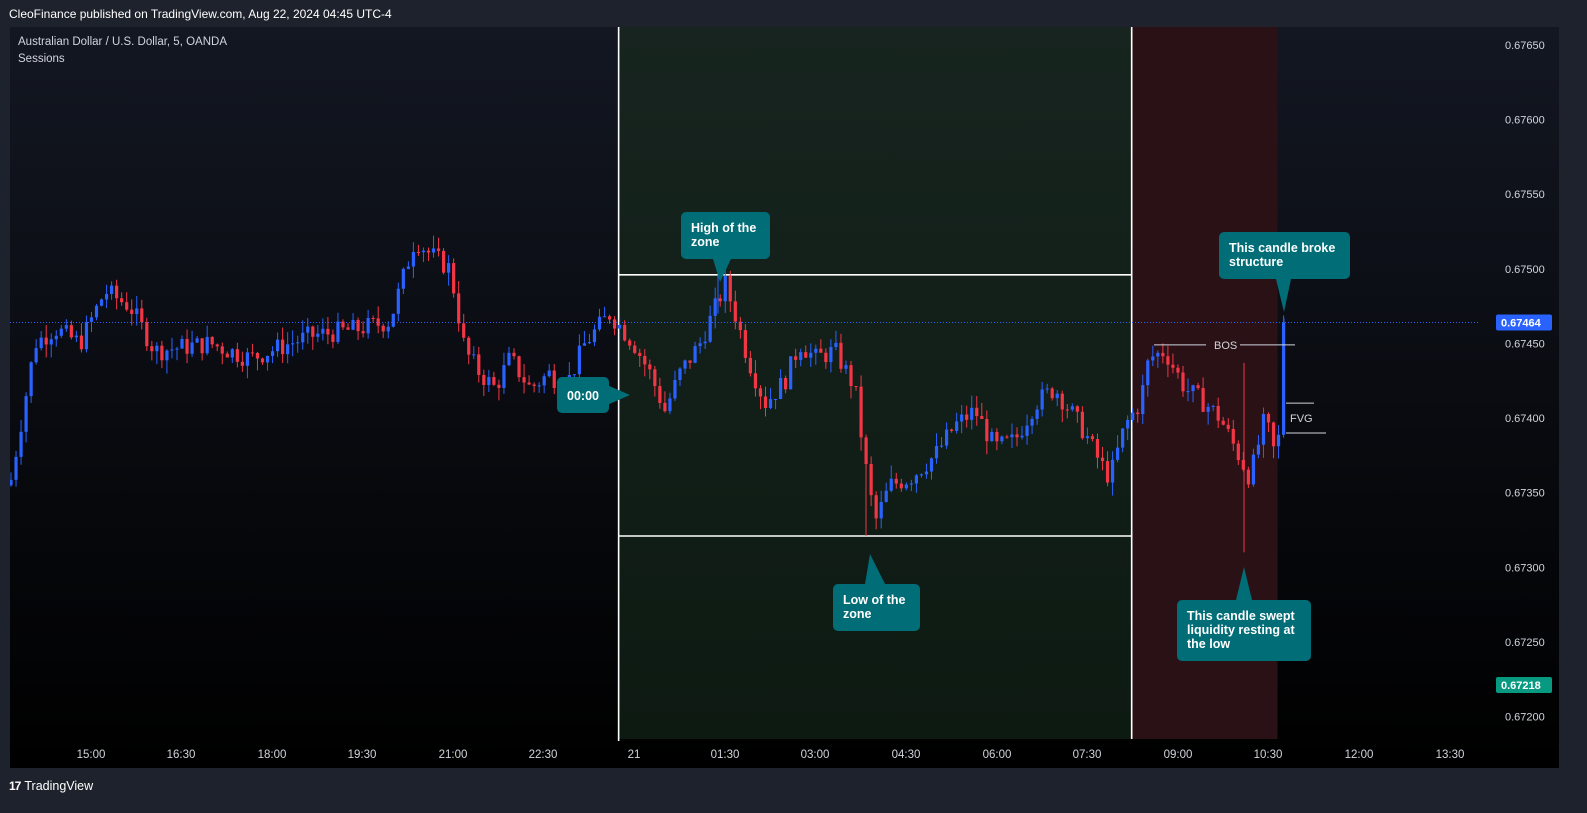 This screenshot has height=813, width=1587. What do you see at coordinates (1524, 685) in the screenshot?
I see `session-low-tag` at bounding box center [1524, 685].